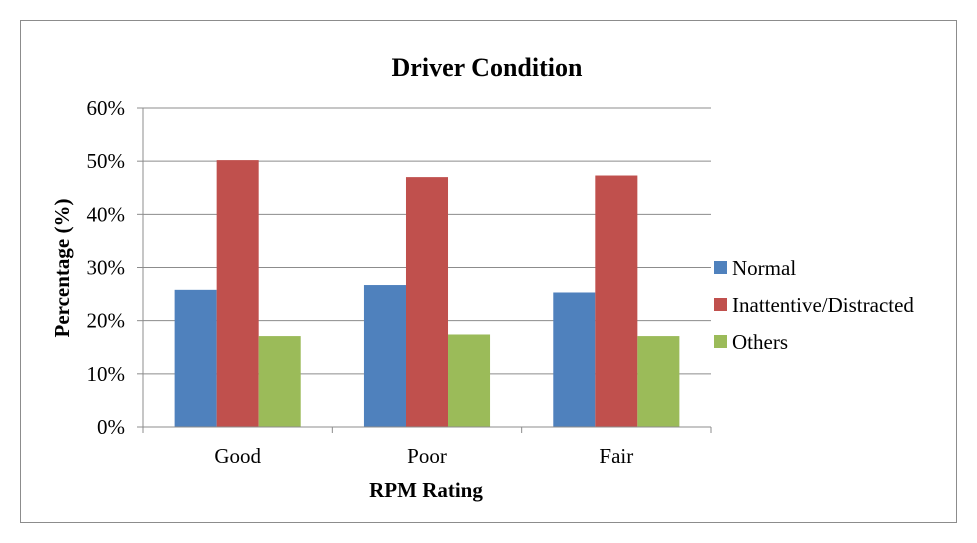 This screenshot has height=543, width=977. I want to click on x-tick-label: Poor, so click(427, 456).